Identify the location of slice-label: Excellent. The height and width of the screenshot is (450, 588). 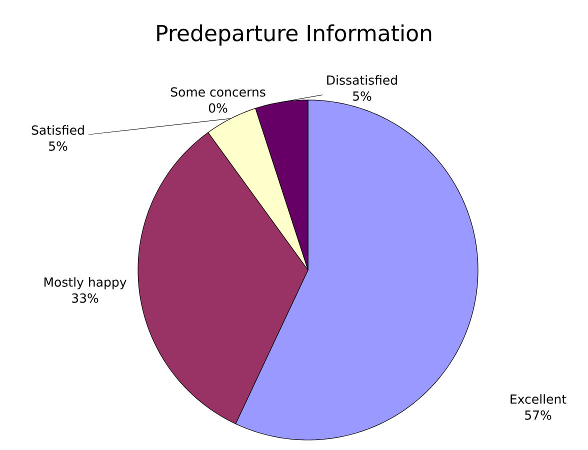
(538, 399).